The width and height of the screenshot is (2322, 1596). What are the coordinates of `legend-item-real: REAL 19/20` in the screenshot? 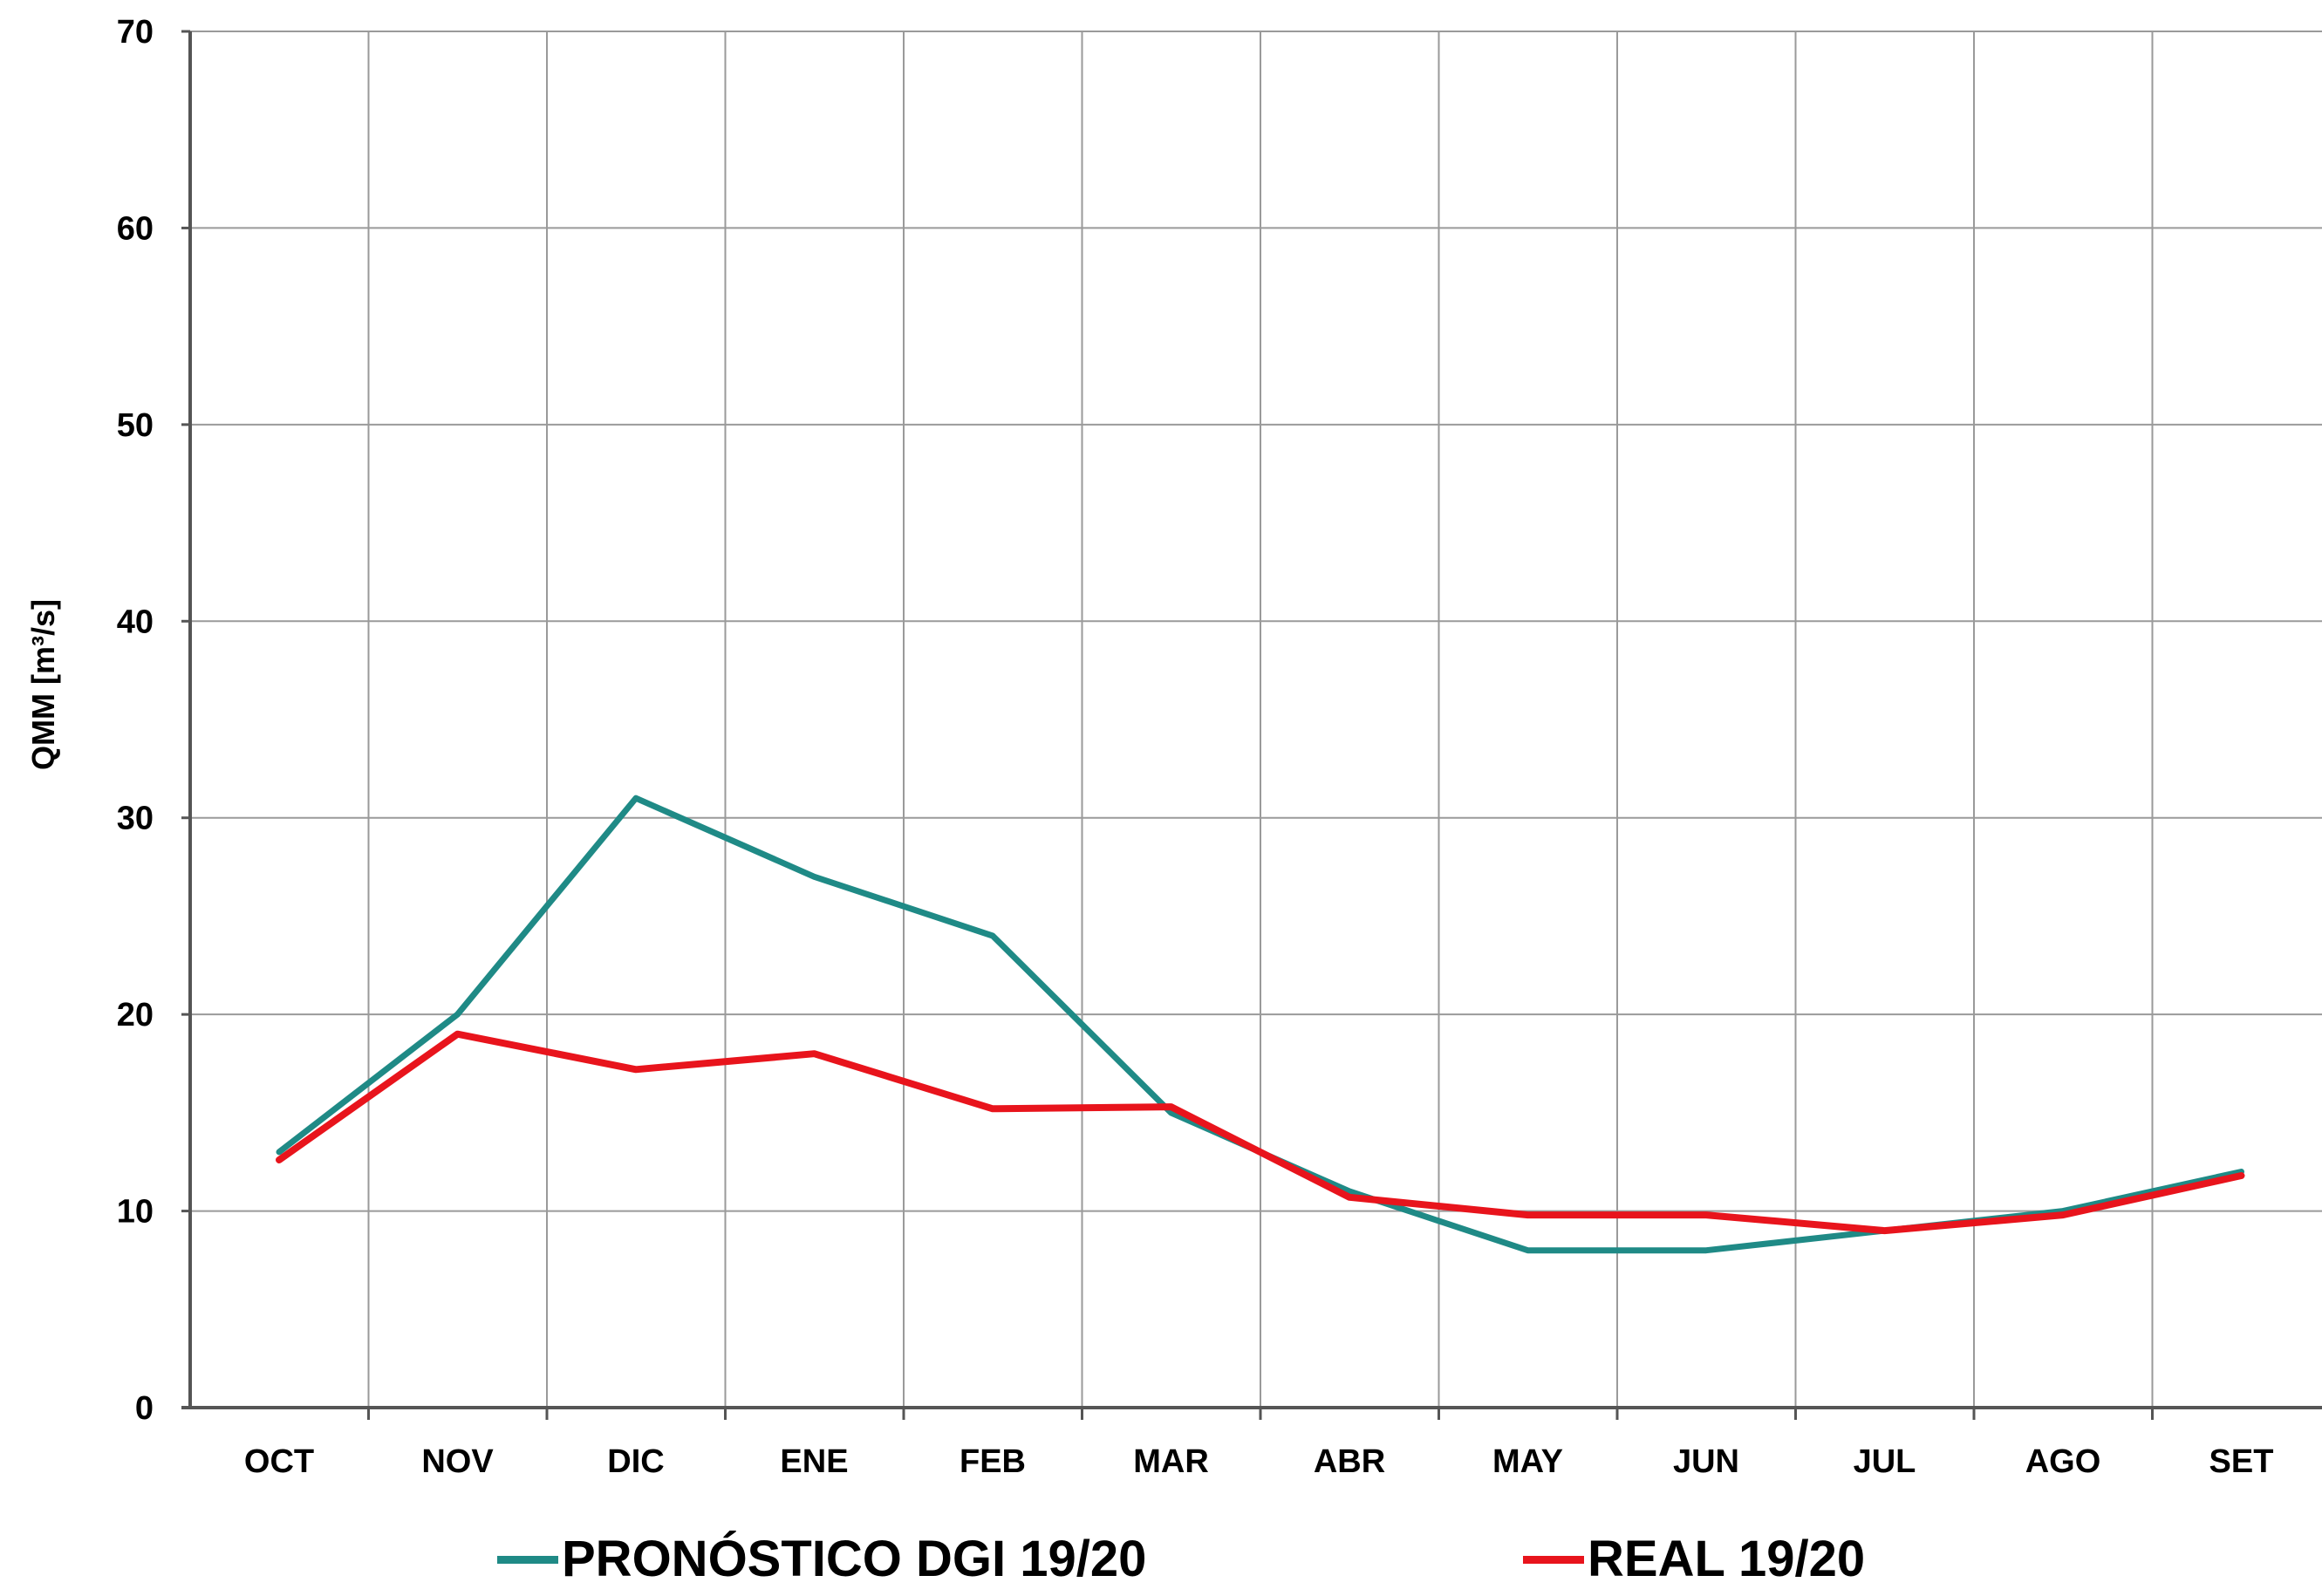 It's located at (1694, 1559).